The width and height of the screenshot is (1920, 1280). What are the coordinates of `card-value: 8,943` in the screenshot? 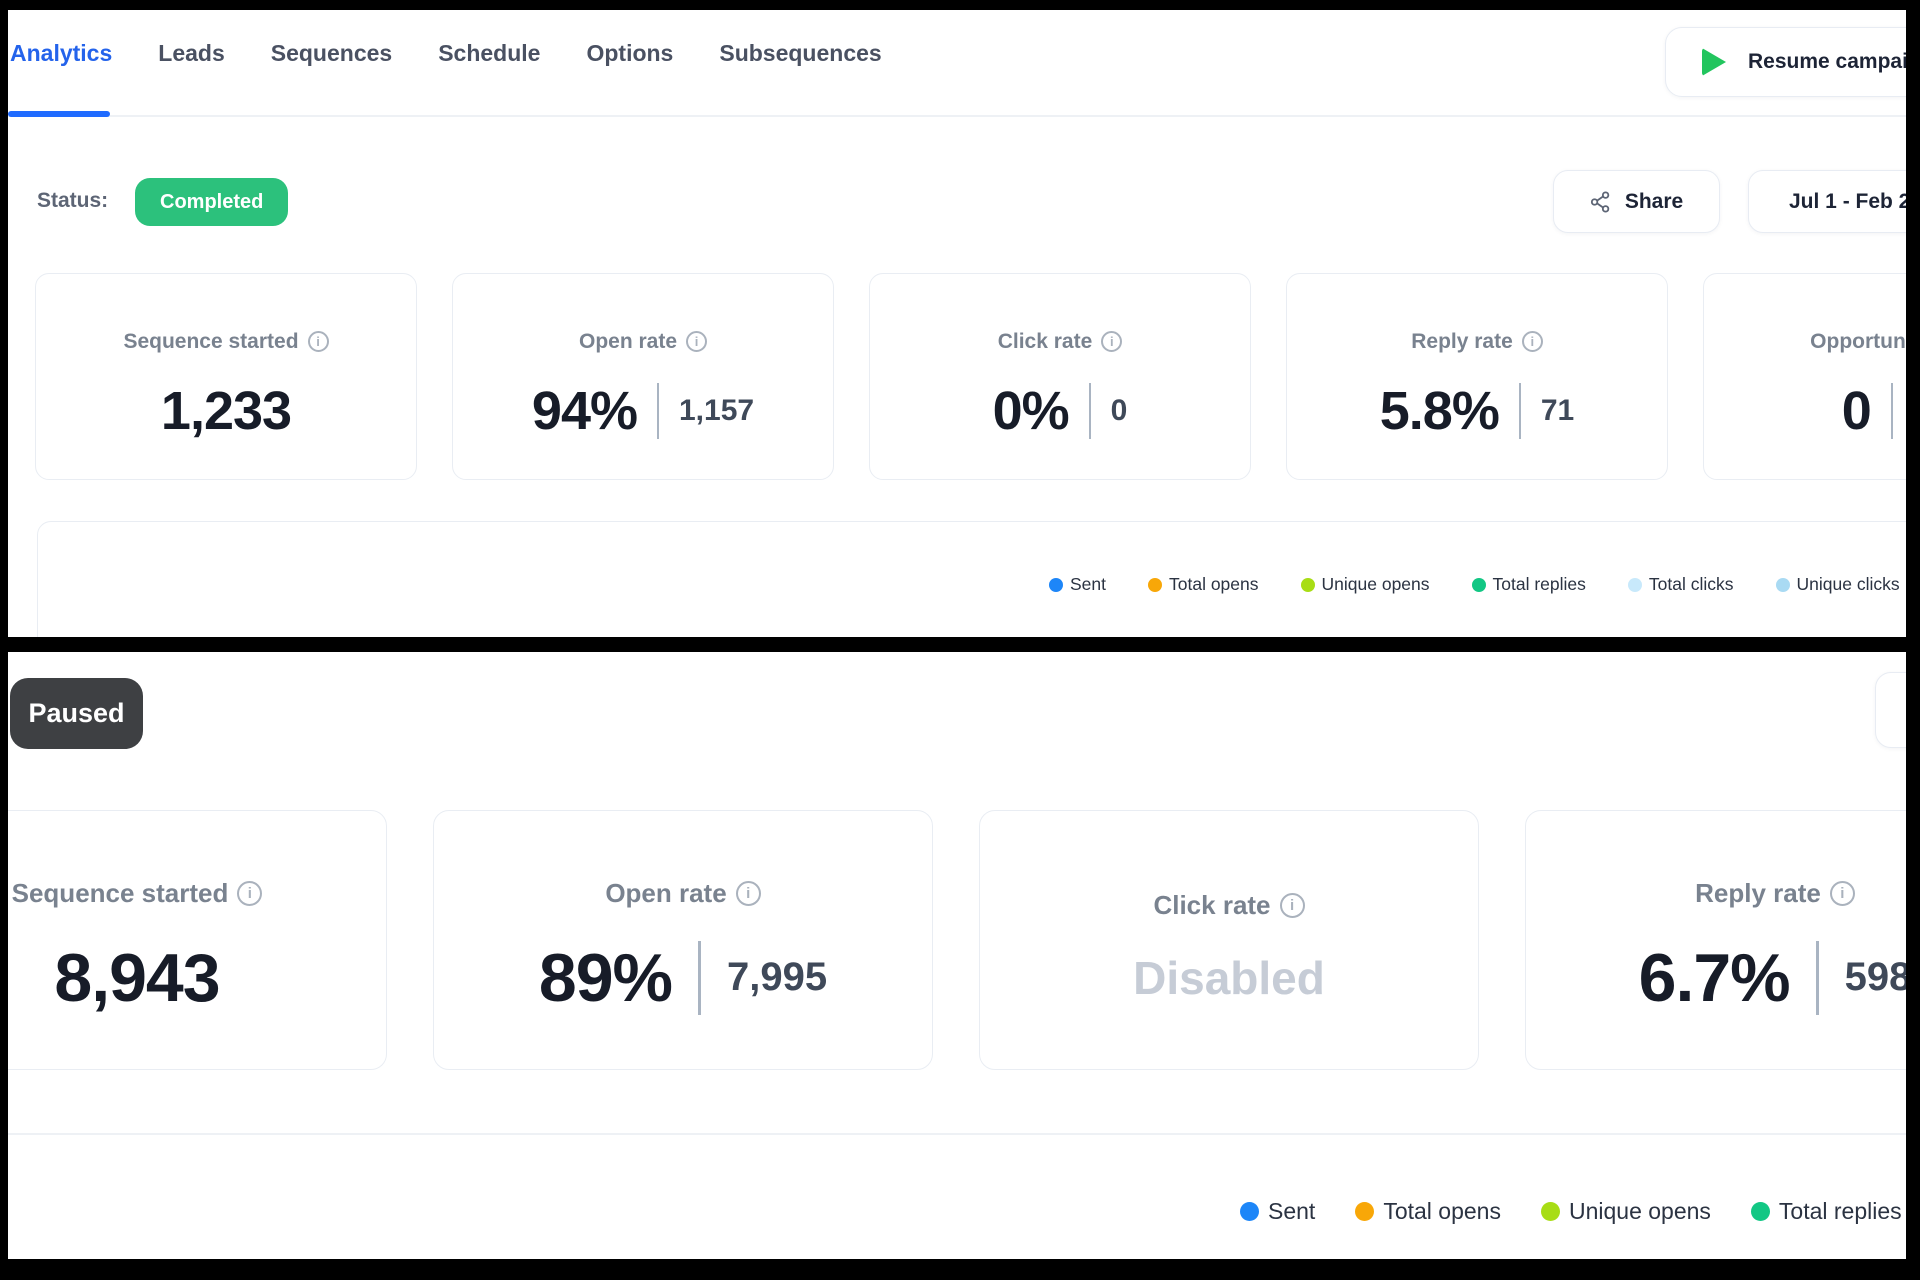 It's located at (137, 977).